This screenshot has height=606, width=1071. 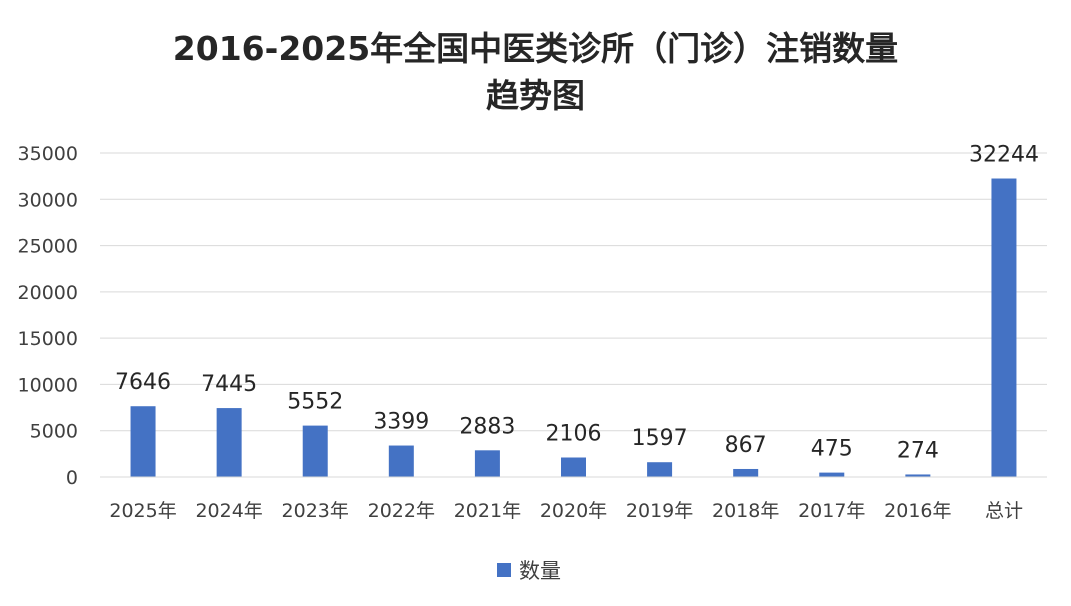 What do you see at coordinates (48, 247) in the screenshot?
I see `y-tick-label: 25000` at bounding box center [48, 247].